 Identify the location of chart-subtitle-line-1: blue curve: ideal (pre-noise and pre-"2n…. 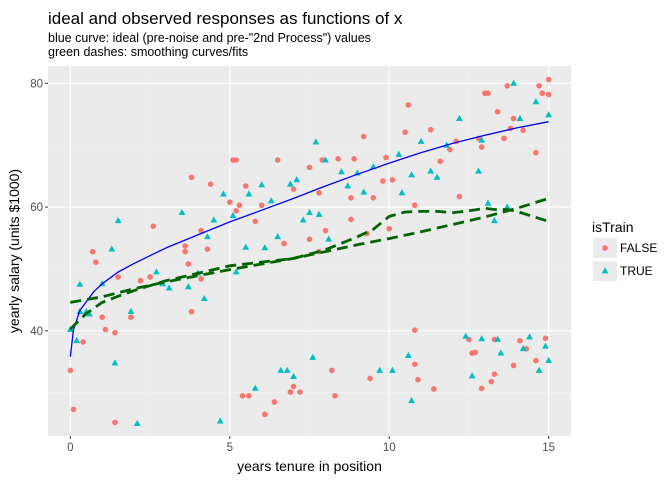
(209, 38).